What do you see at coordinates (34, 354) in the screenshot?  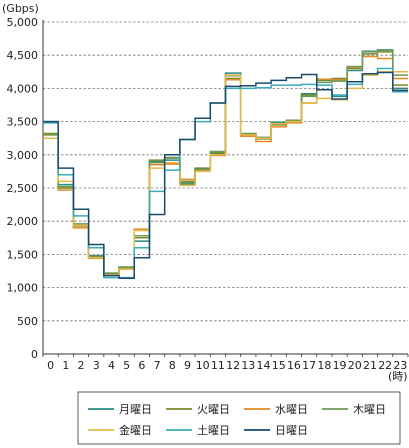 I see `y-tick-label: 0` at bounding box center [34, 354].